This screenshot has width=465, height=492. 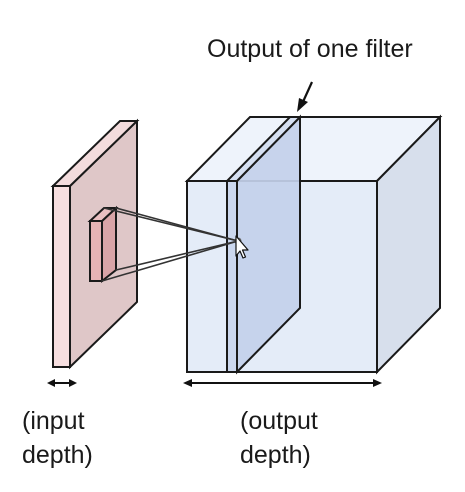 What do you see at coordinates (57, 455) in the screenshot?
I see `input-depth-label-line2: depth)` at bounding box center [57, 455].